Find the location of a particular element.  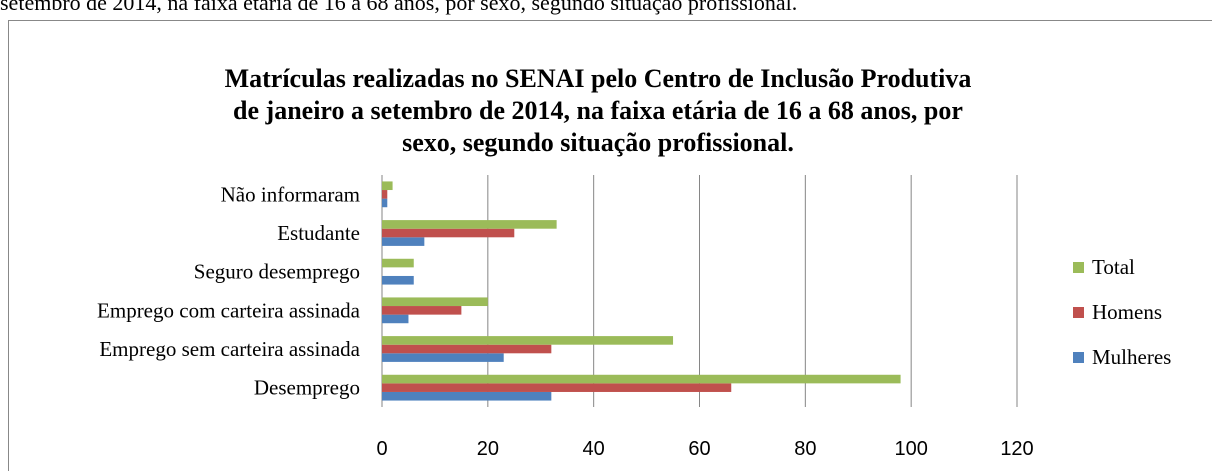

y-tick-label: Seguro desemprego is located at coordinates (277, 272).